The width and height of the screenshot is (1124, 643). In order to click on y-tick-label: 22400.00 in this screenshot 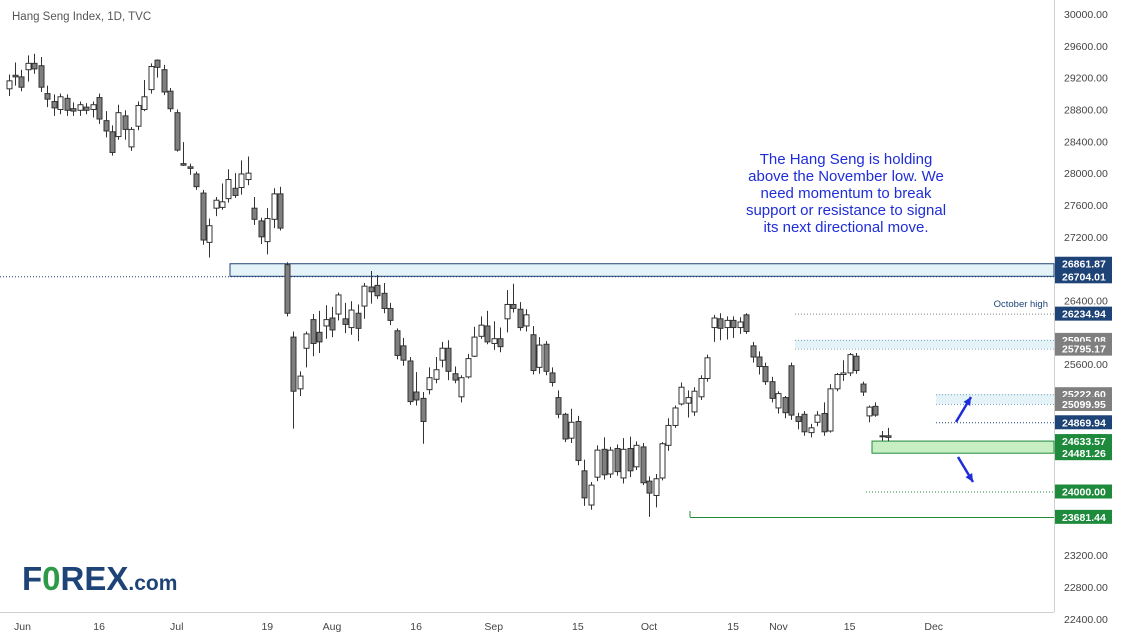, I will do `click(1086, 620)`.